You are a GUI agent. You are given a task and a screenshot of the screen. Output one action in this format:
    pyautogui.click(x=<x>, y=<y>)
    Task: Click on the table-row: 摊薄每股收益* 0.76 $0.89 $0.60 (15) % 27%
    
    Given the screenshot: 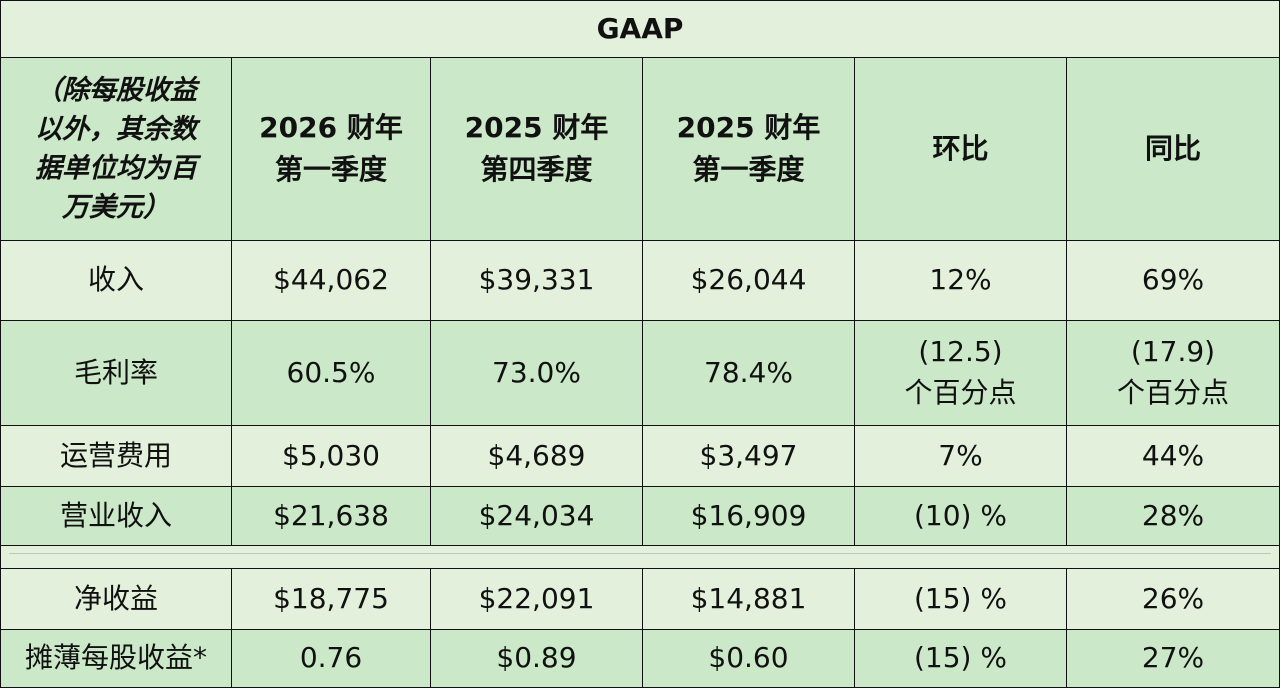 What is the action you would take?
    pyautogui.click(x=640, y=659)
    